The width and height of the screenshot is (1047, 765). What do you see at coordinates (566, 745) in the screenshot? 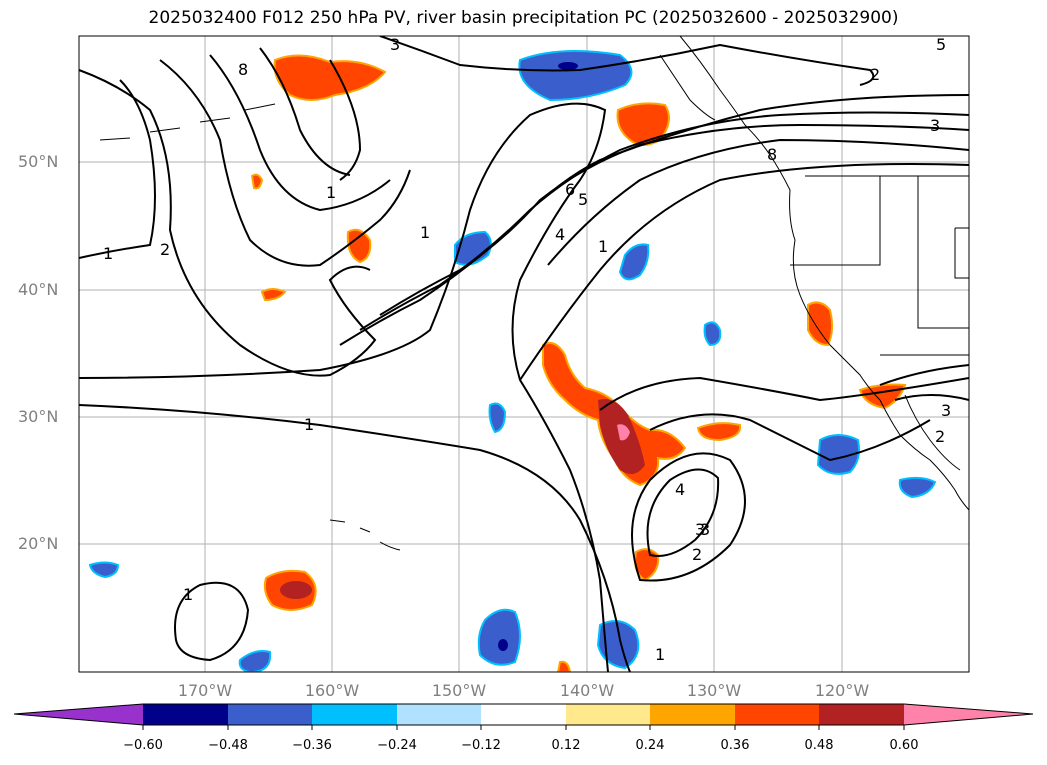
I see `colorbar-tick-label: 0.12` at bounding box center [566, 745].